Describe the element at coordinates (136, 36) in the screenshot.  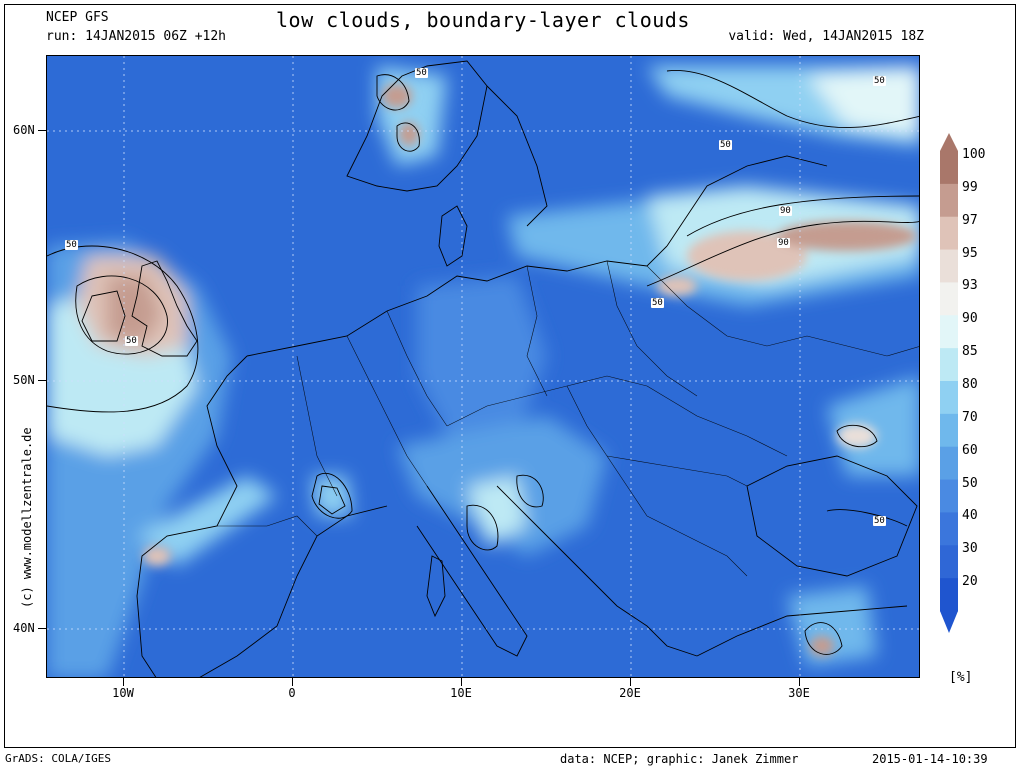
I see `run-info: run: 14JAN2015 06Z +12h` at that location.